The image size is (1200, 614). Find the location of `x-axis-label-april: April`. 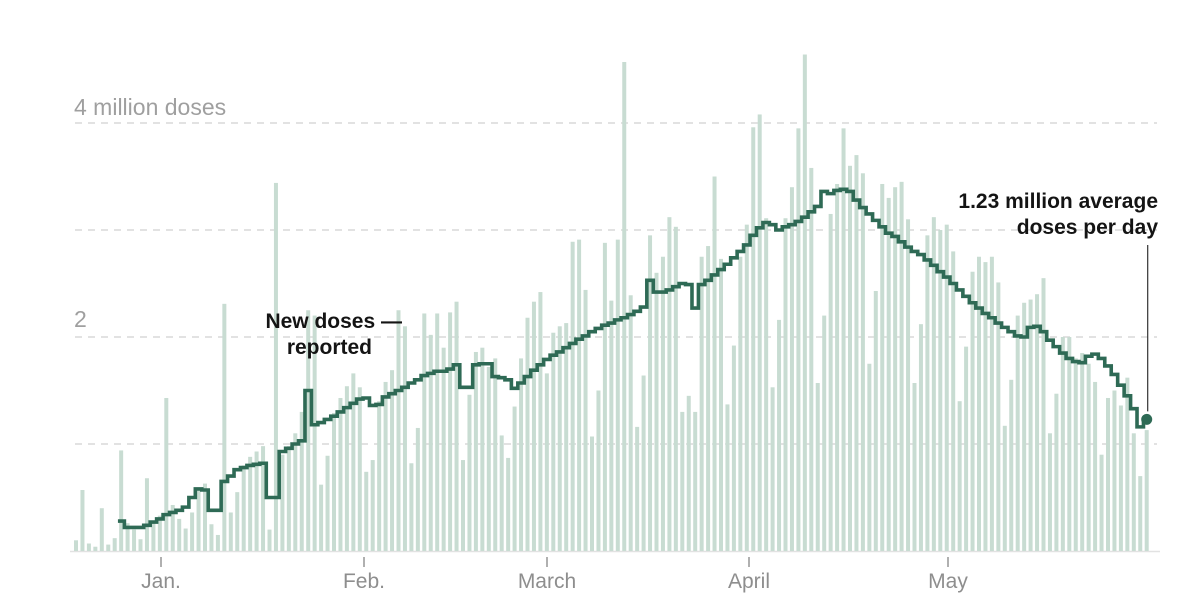

x-axis-label-april: April is located at coordinates (748, 581).